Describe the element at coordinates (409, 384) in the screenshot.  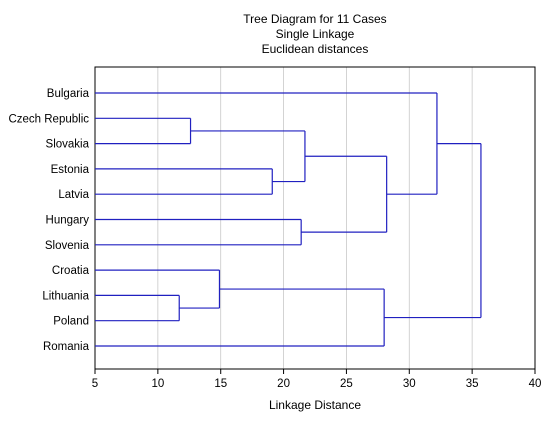
I see `tick-label-30: 30` at that location.